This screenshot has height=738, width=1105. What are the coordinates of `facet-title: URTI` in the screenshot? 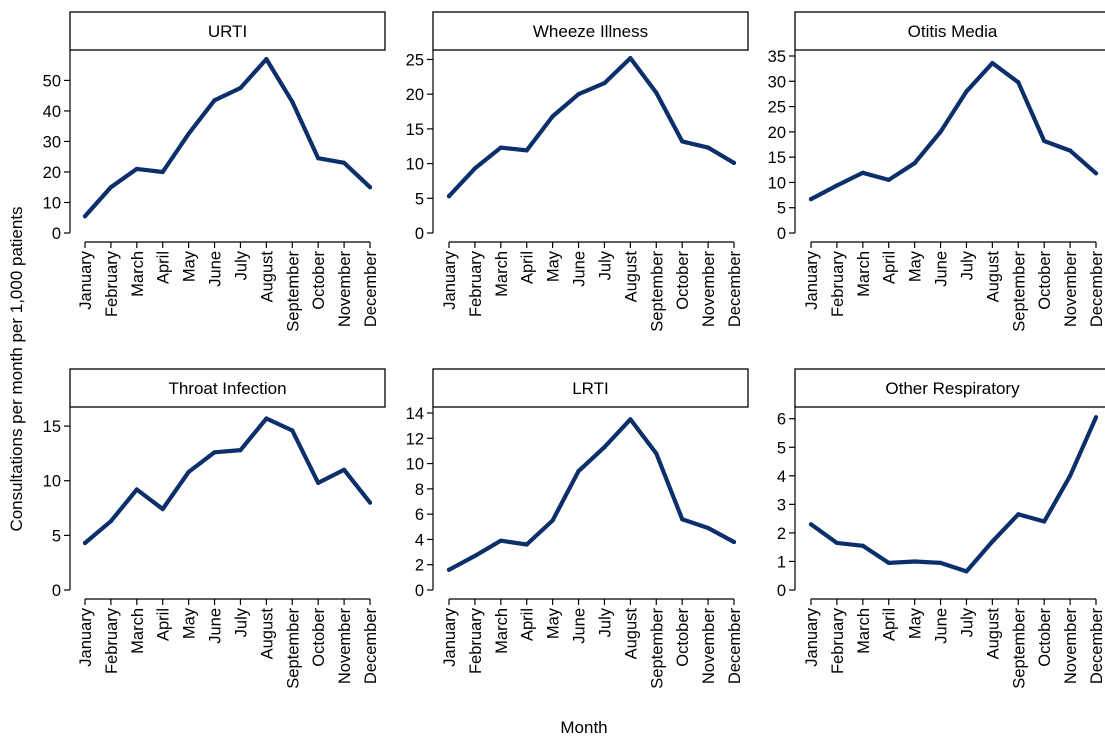 It's located at (227, 31).